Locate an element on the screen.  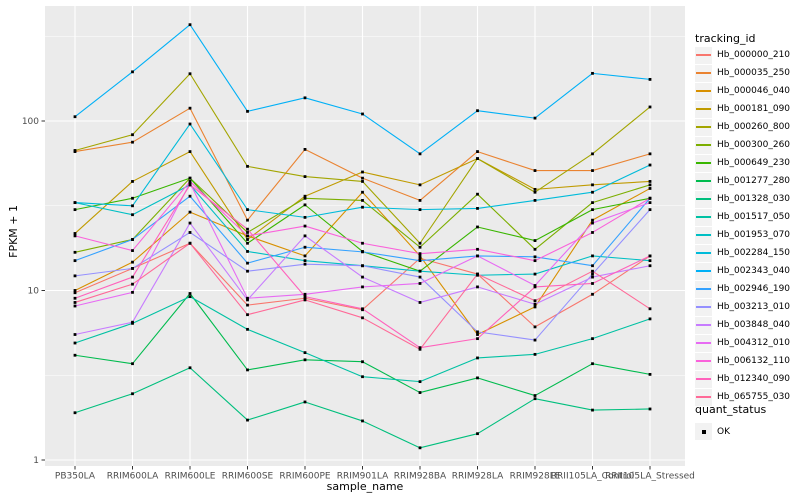
legend-item: Hb_003213_010 is located at coordinates (742, 307).